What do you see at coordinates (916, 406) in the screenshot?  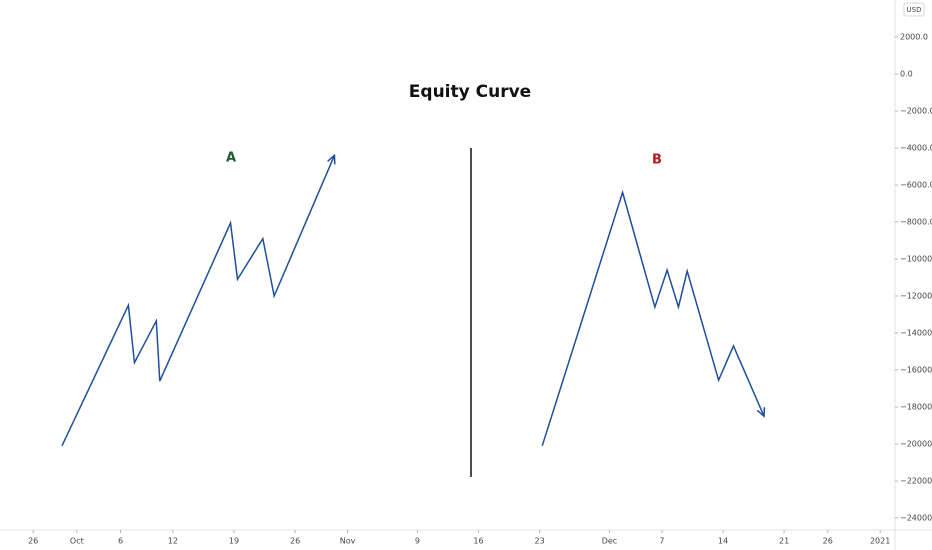 I see `y-tick-label: −18000.0` at bounding box center [916, 406].